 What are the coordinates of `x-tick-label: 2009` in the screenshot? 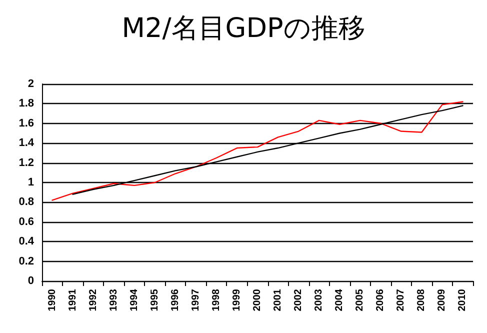 It's located at (442, 300).